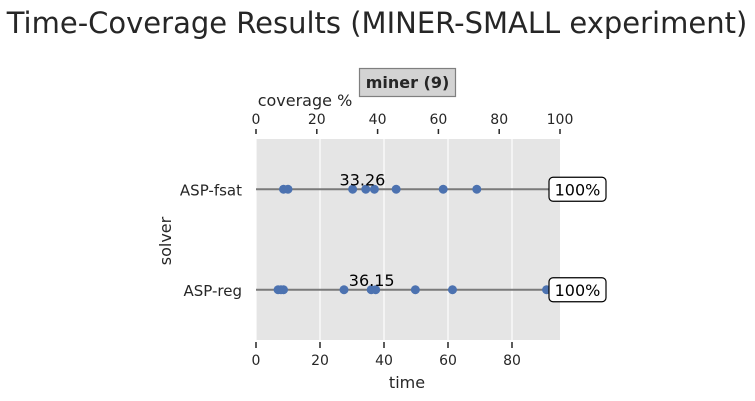 The image size is (755, 401). What do you see at coordinates (413, 123) in the screenshot?
I see `top-axis: 0 20 40 60 80 100` at bounding box center [413, 123].